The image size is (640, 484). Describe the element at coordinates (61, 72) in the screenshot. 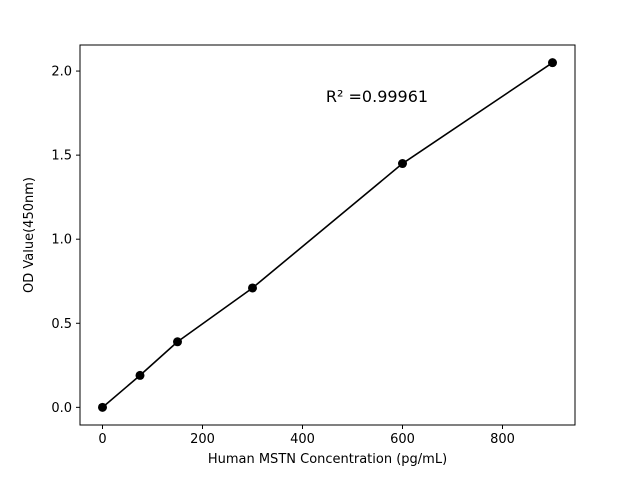

I see `y-tick-label: 2.0` at that location.